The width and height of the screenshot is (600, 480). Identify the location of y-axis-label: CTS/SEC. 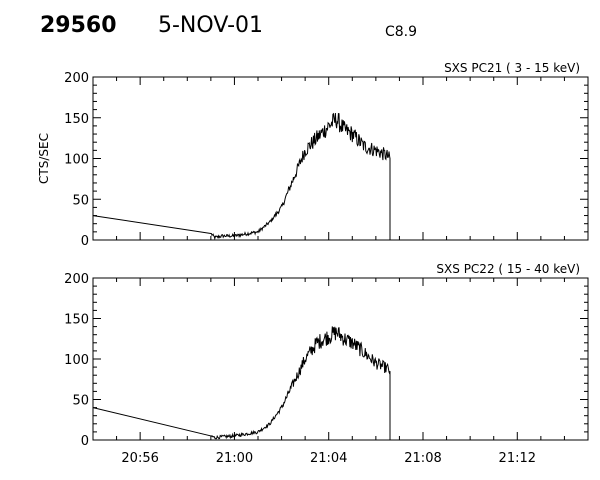
(44, 158).